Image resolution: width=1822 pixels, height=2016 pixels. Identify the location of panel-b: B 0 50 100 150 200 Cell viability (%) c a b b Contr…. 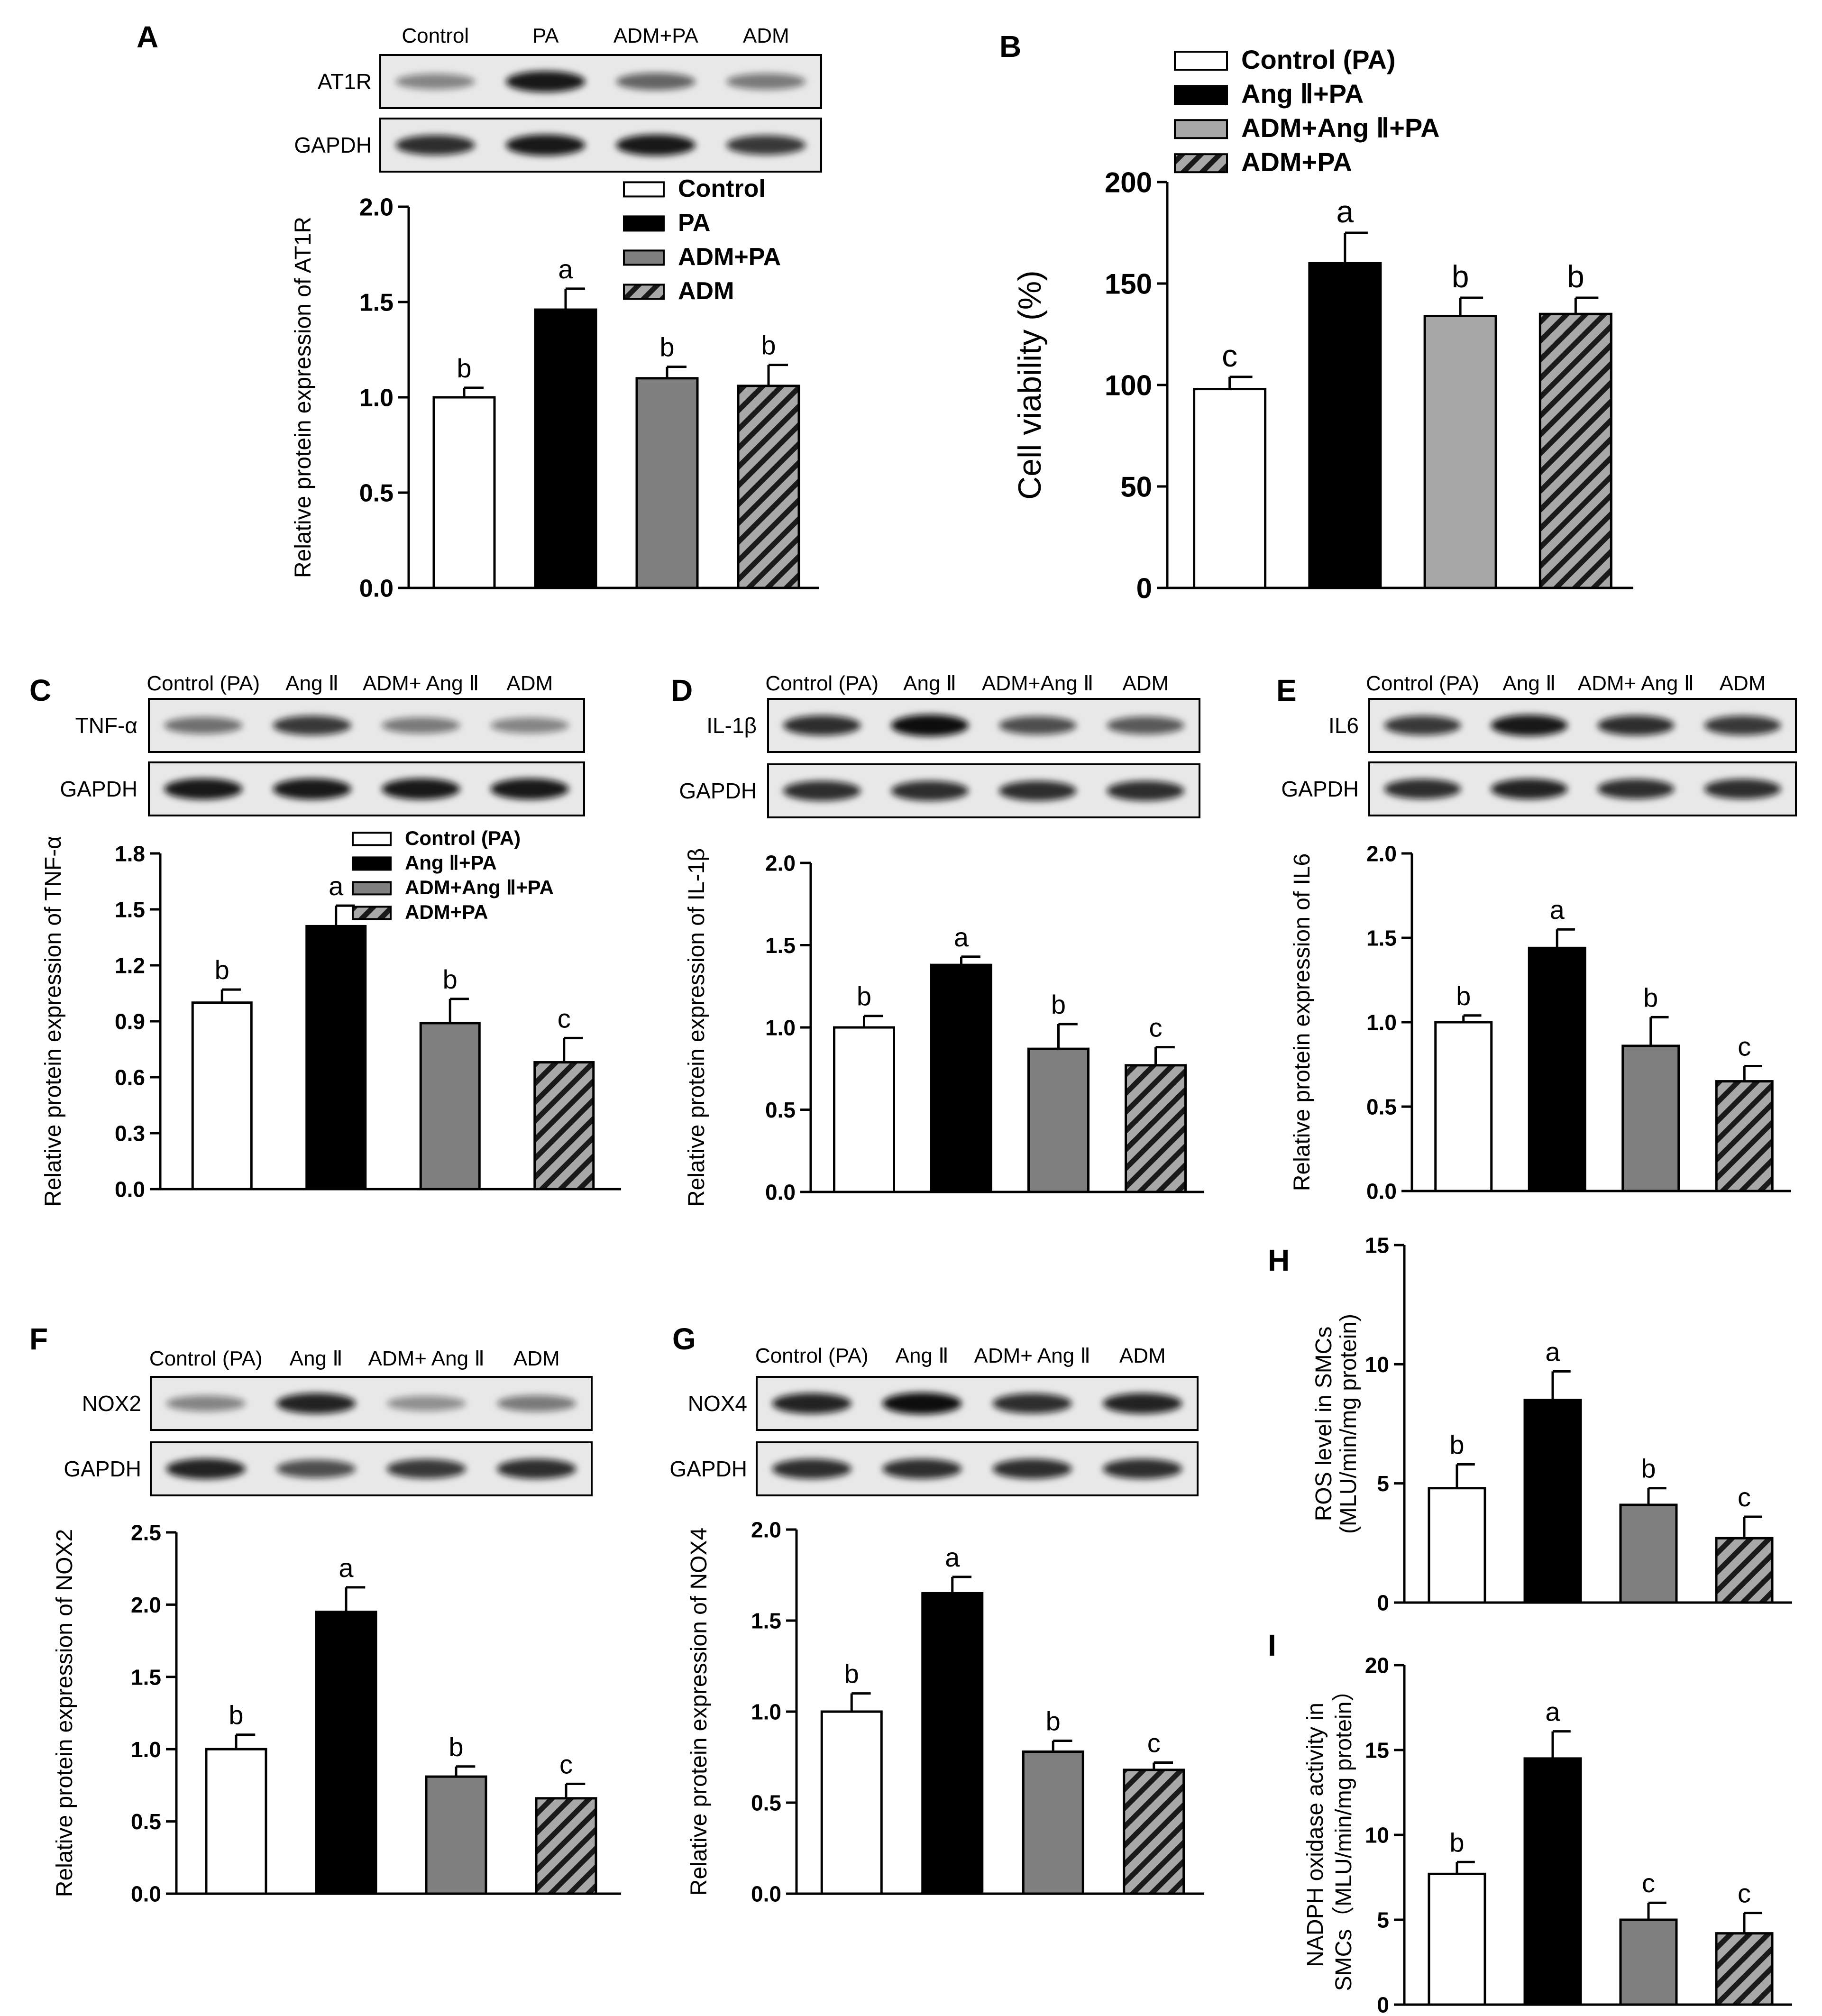
(1316, 317).